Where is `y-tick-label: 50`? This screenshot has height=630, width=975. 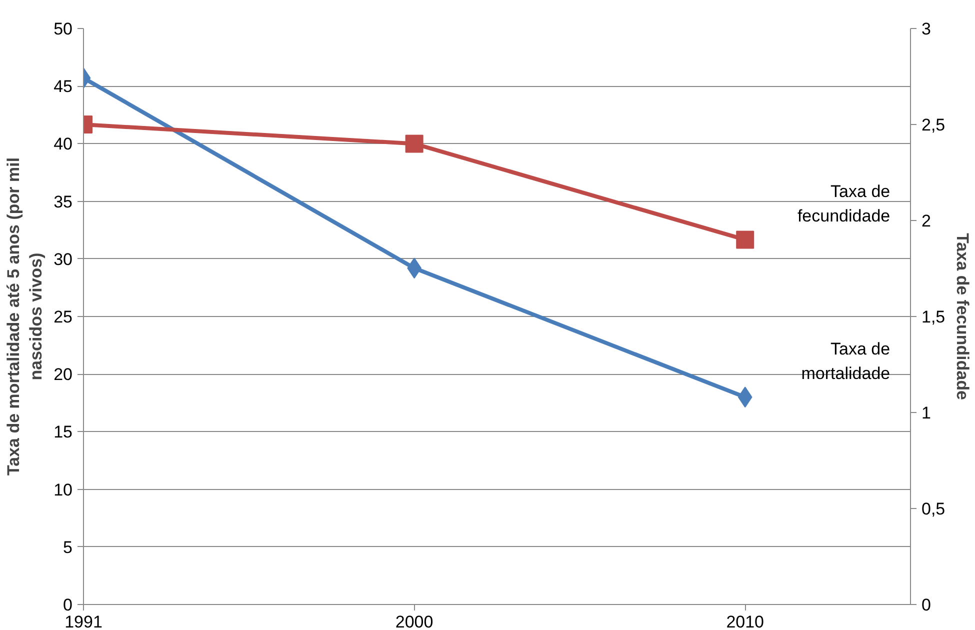
y-tick-label: 50 is located at coordinates (63, 29).